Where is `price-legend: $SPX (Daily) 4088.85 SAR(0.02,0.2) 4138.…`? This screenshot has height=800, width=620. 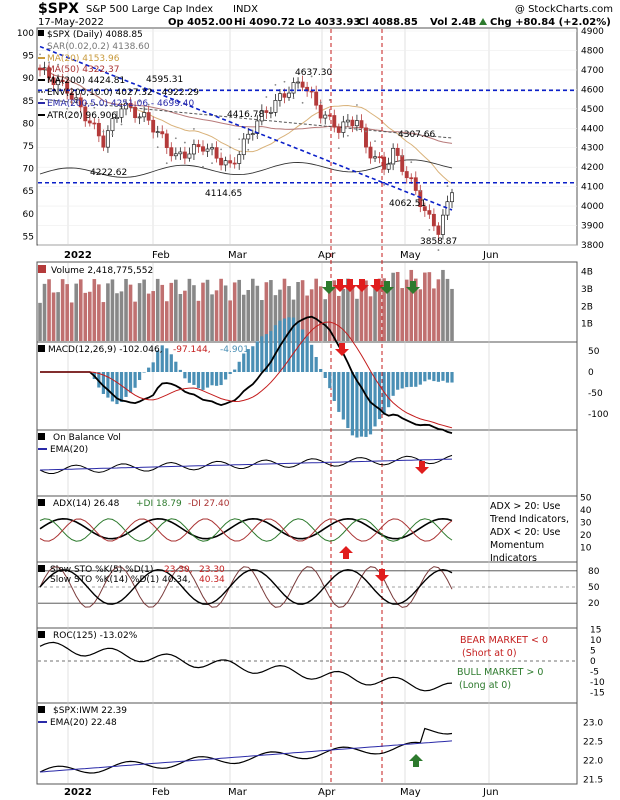
price-legend: $SPX (Daily) 4088.85 SAR(0.02,0.2) 4138.… is located at coordinates (118, 75).